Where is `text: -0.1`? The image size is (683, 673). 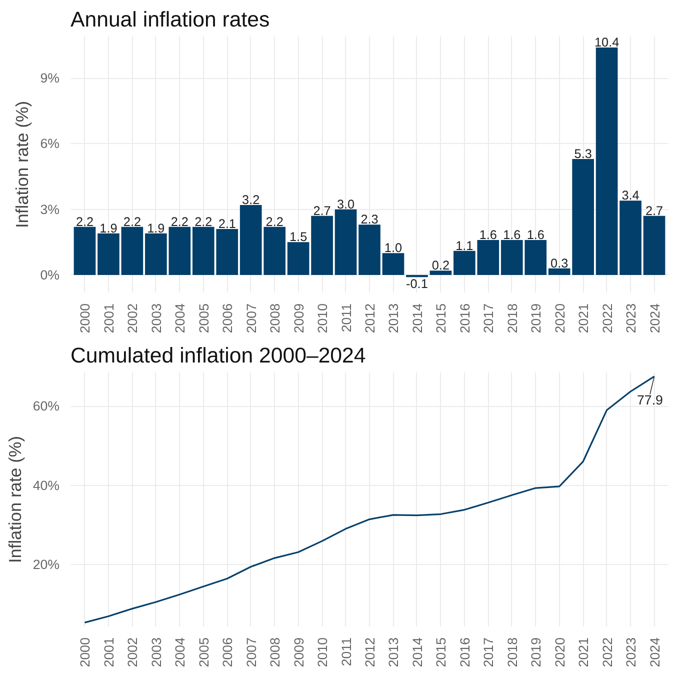
text: -0.1 is located at coordinates (417, 284).